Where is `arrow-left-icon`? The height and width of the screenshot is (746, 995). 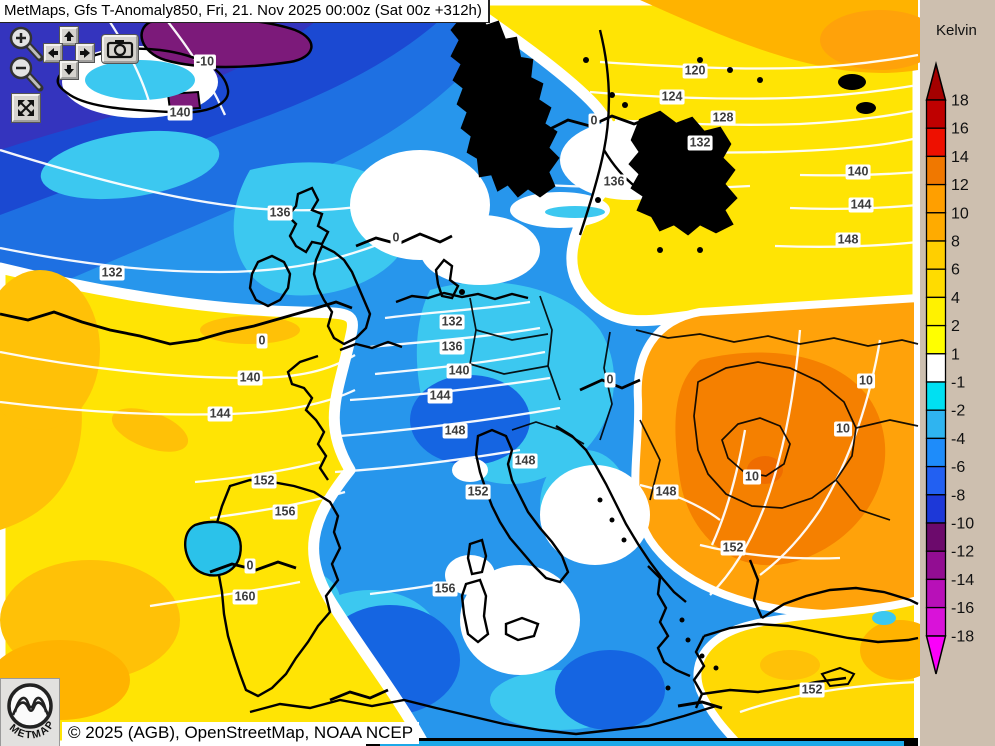
arrow-left-icon is located at coordinates (53, 53).